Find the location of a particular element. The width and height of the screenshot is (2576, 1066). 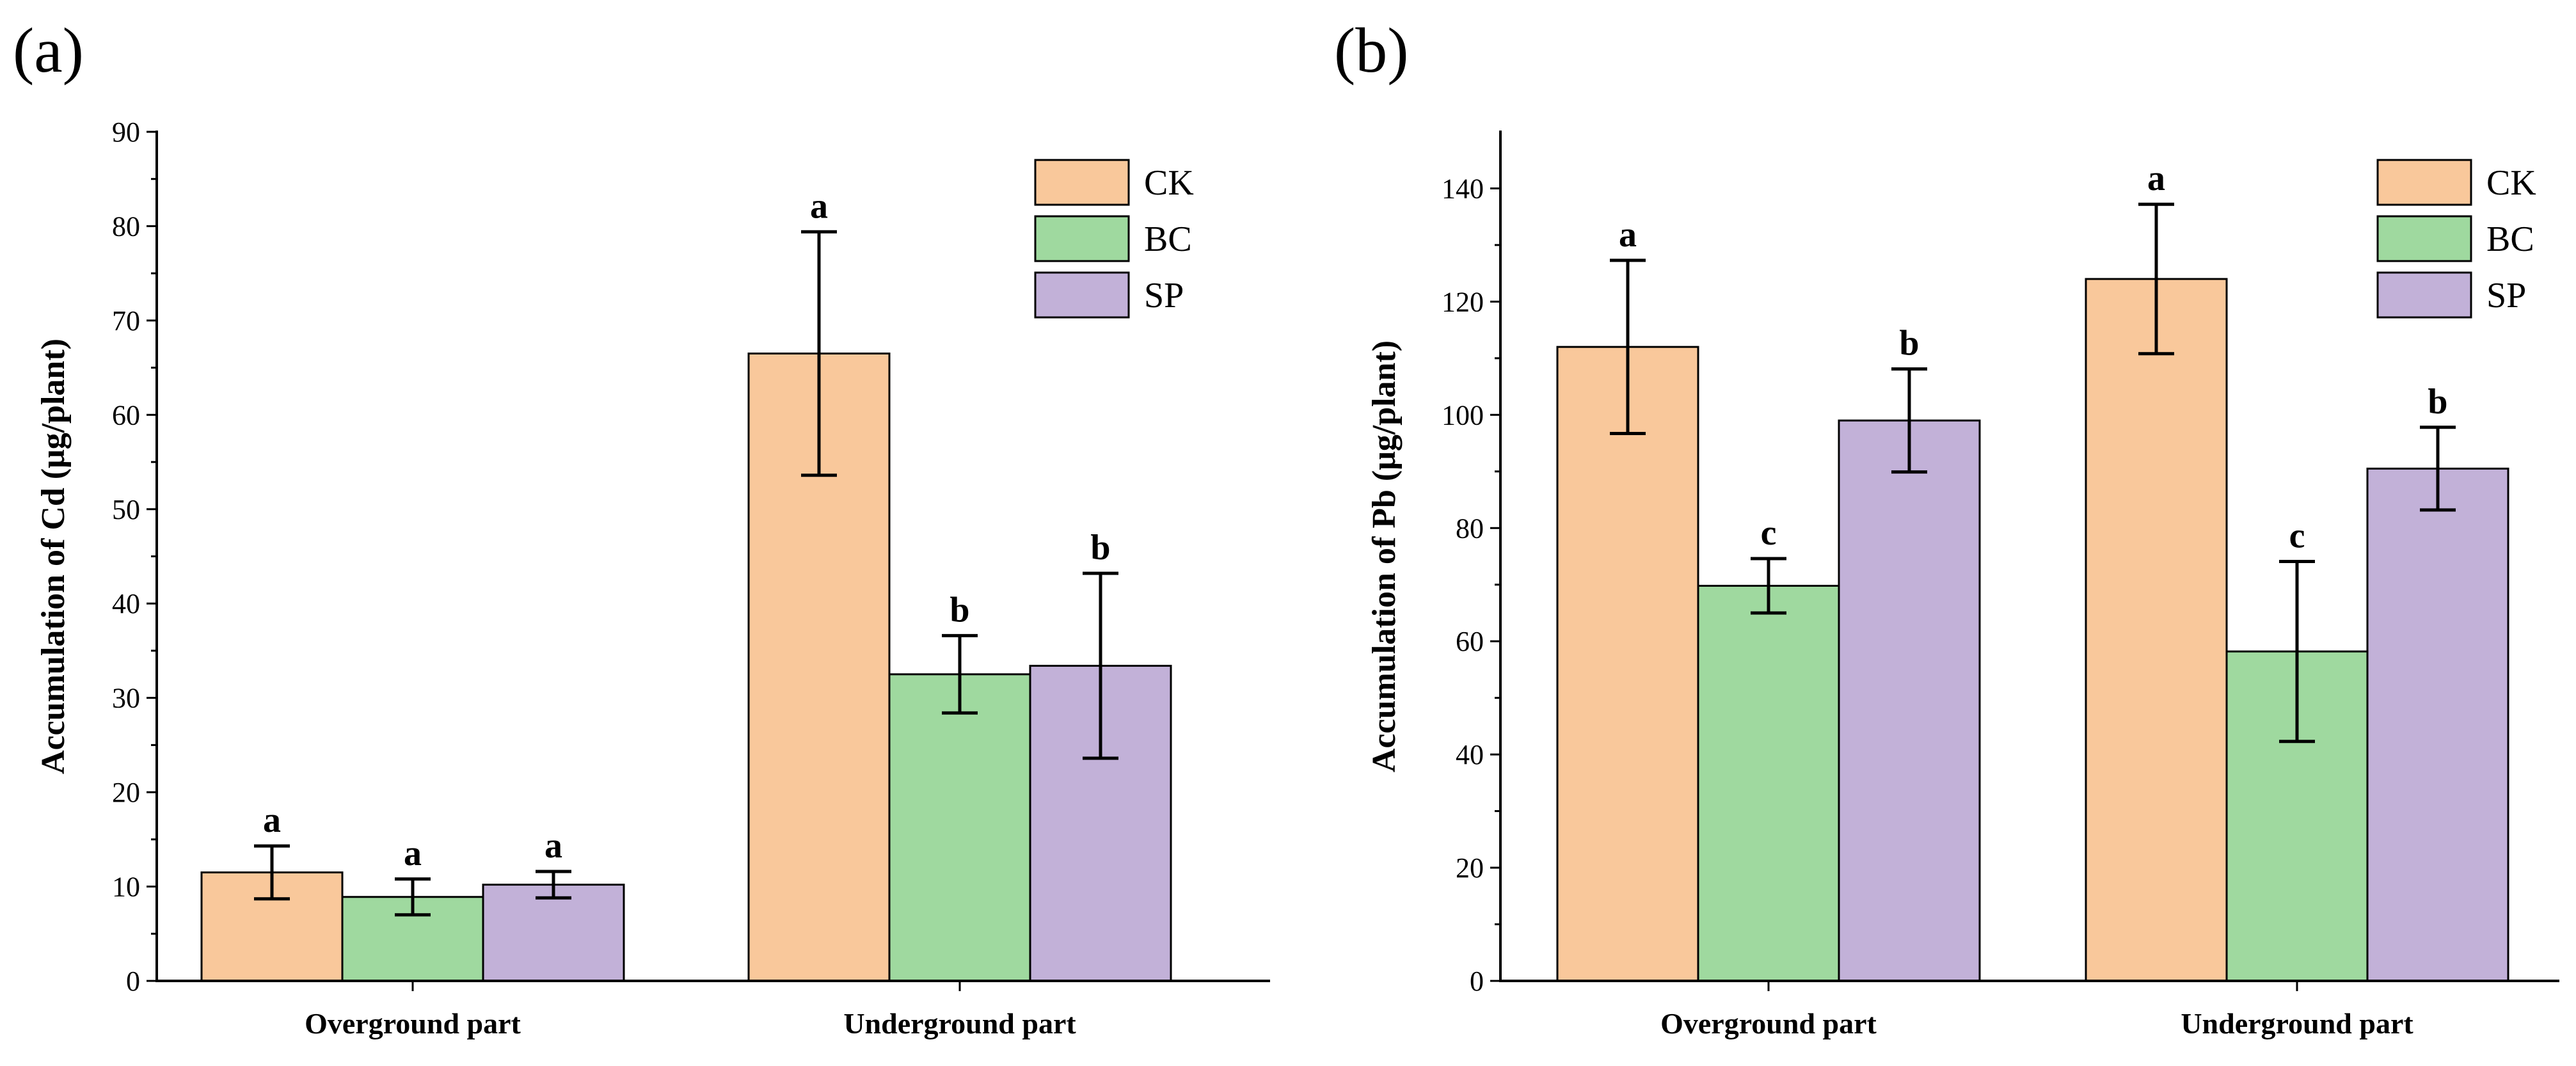

y-tick-label: 100 is located at coordinates (1463, 415).